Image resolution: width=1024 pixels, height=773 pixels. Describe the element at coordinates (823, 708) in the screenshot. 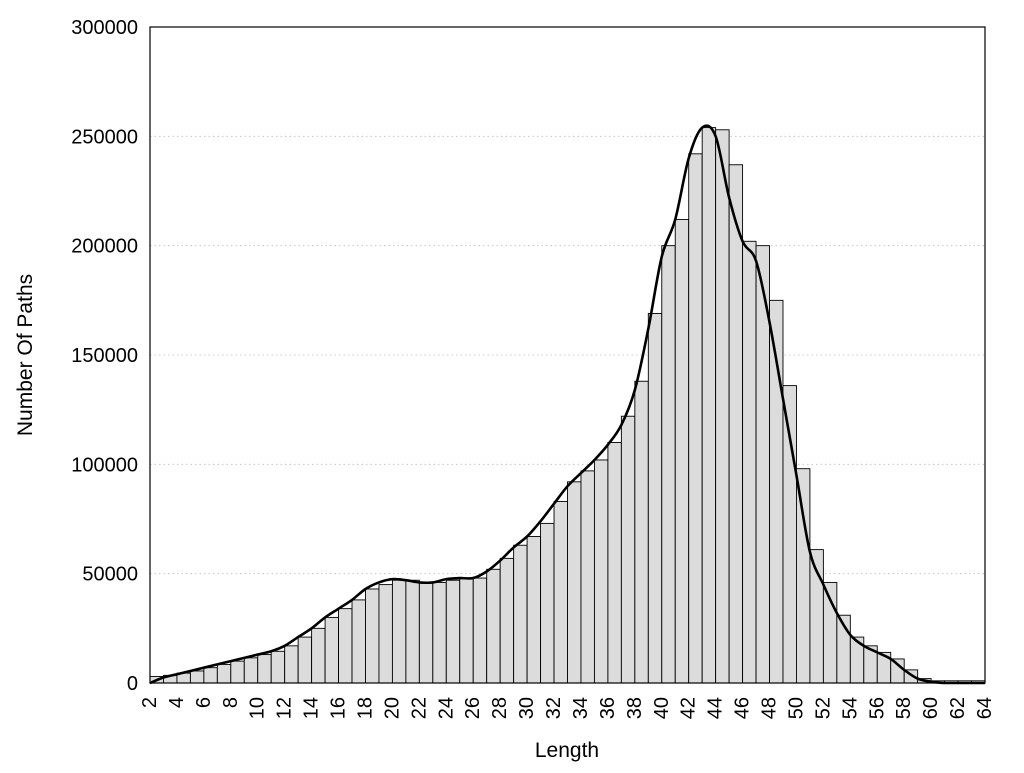

I see `x-tick-label: 52` at that location.